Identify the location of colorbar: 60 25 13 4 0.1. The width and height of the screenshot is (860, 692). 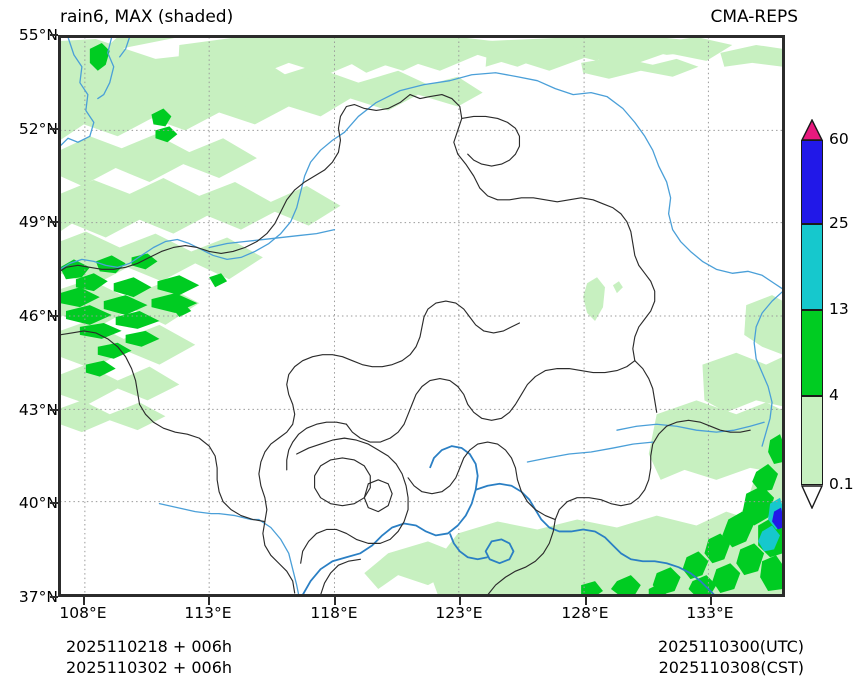
(827, 314).